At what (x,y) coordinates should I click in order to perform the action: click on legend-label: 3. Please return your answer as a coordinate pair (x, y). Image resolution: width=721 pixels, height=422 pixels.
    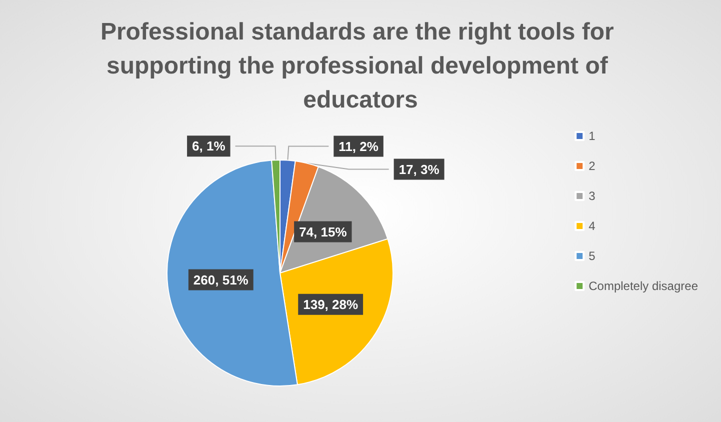
    Looking at the image, I should click on (592, 196).